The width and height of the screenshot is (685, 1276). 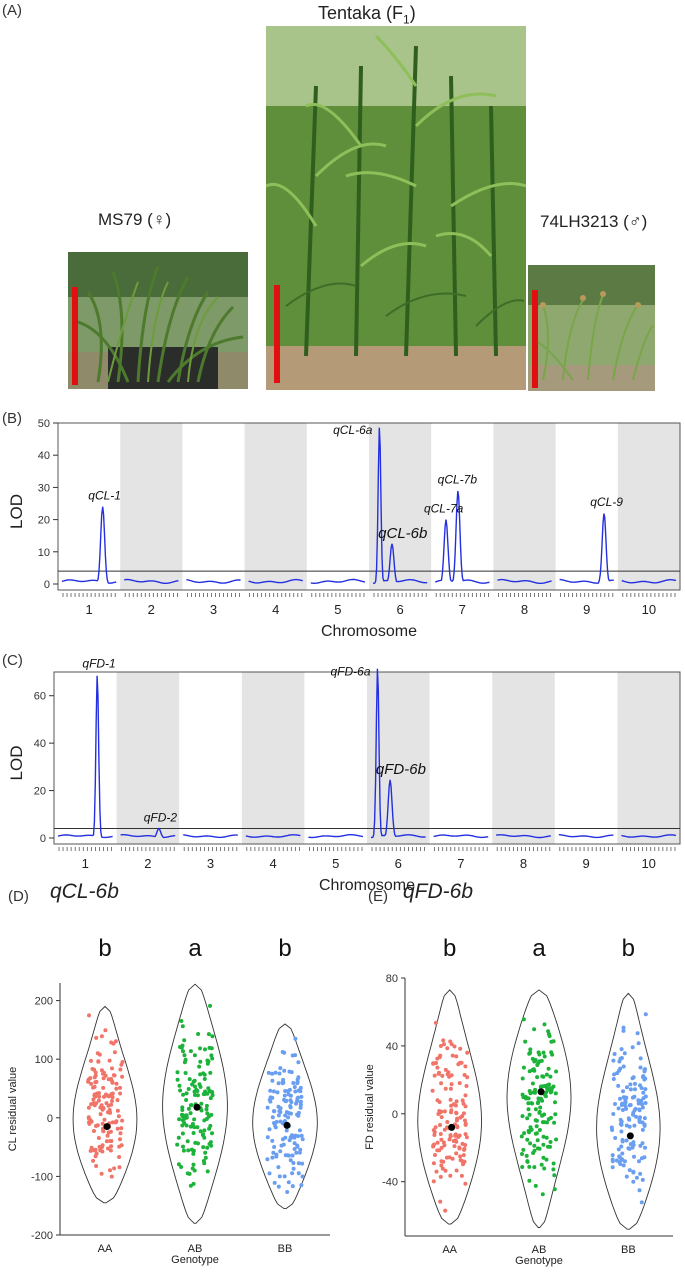 I want to click on 74lh3213-title: 74LH3213 (♂), so click(x=594, y=221).